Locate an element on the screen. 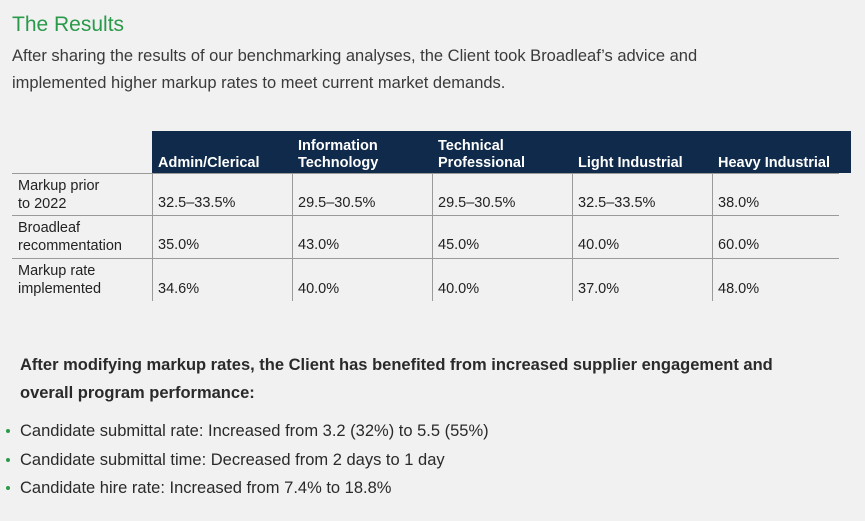 Image resolution: width=865 pixels, height=521 pixels. table-cell: 35.0% is located at coordinates (179, 245).